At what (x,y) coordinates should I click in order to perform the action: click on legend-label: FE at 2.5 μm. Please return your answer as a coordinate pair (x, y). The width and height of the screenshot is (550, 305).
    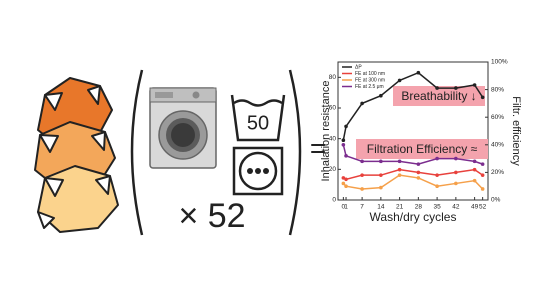
    Looking at the image, I should click on (369, 87).